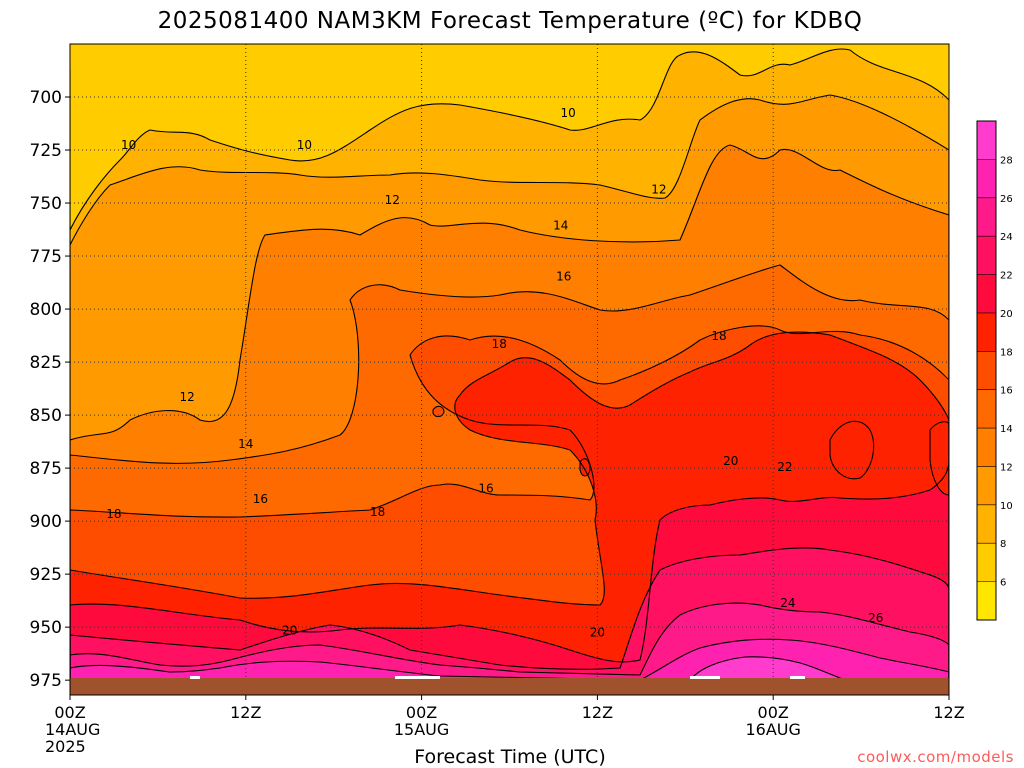  Describe the element at coordinates (935, 757) in the screenshot. I see `credit-link: coolwx.com/models` at that location.